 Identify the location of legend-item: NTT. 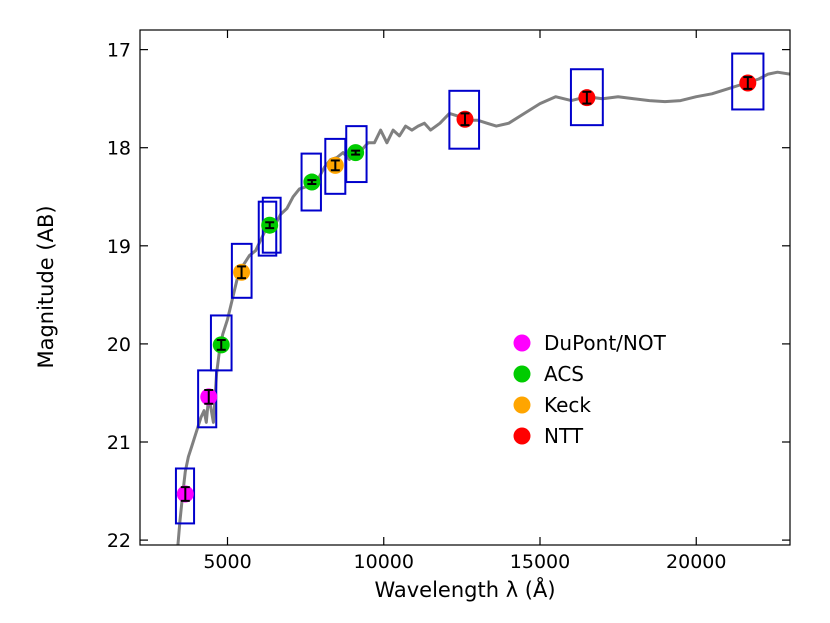
(548, 436).